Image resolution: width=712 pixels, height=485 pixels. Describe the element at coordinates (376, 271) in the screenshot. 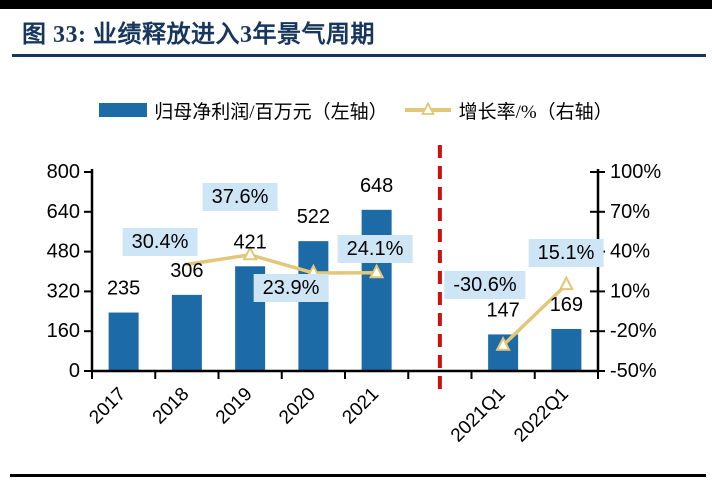

I see `line-marker-2021` at that location.